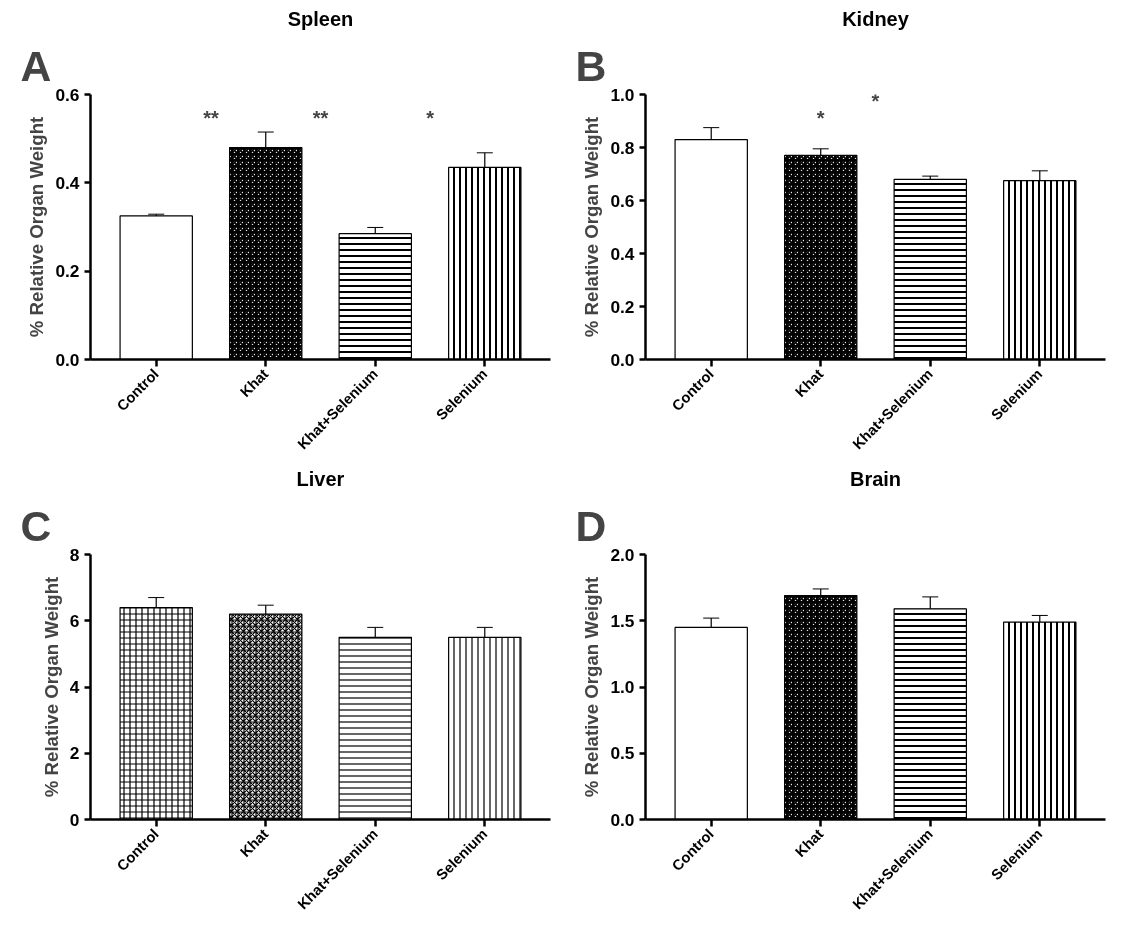  Describe the element at coordinates (320, 18) in the screenshot. I see `chart-title: Spleen` at that location.